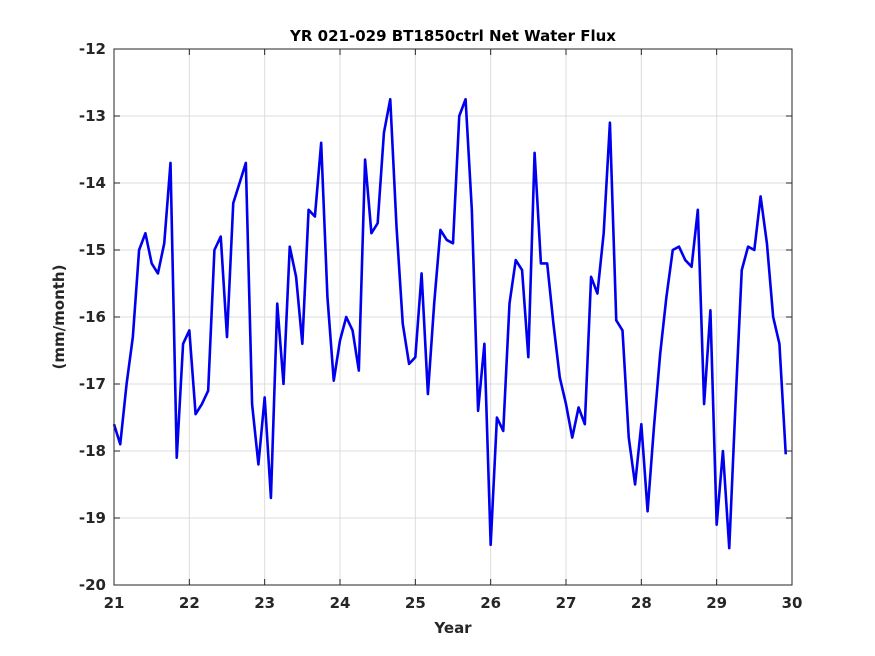  Describe the element at coordinates (792, 603) in the screenshot. I see `x-tick-label: 30` at that location.